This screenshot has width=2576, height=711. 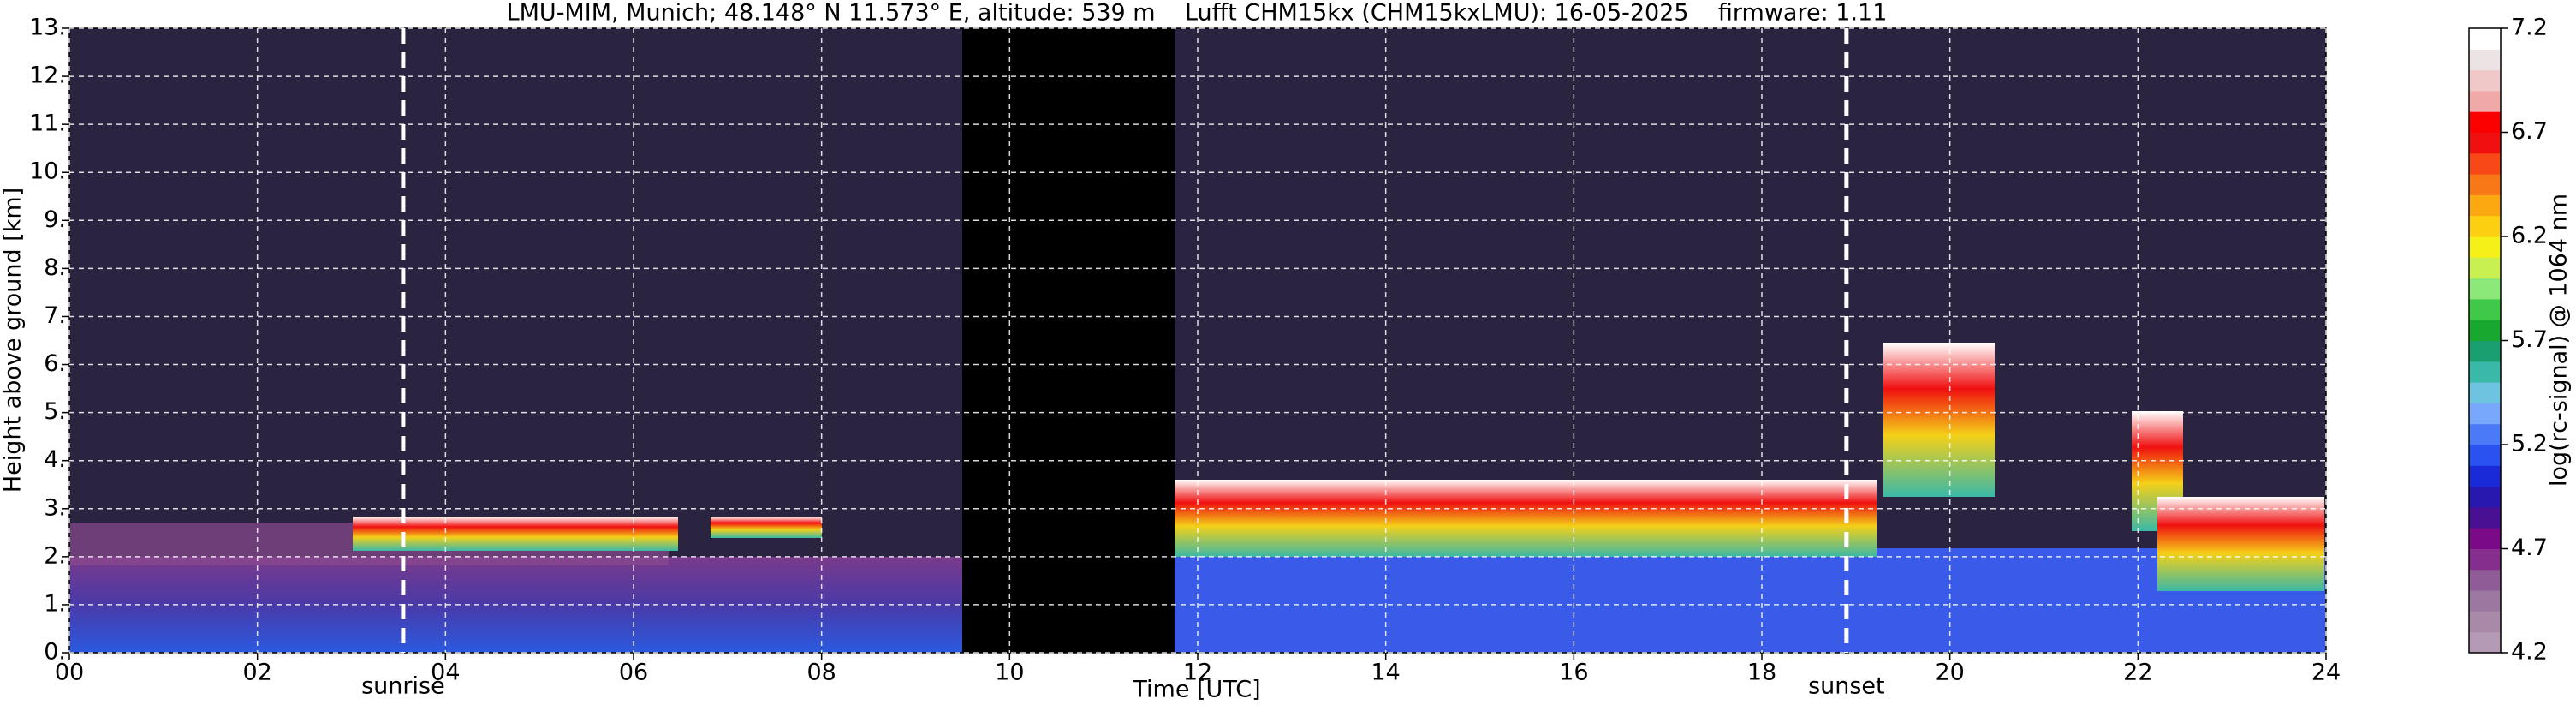 What do you see at coordinates (1009, 673) in the screenshot?
I see `x-tick-label: 10` at bounding box center [1009, 673].